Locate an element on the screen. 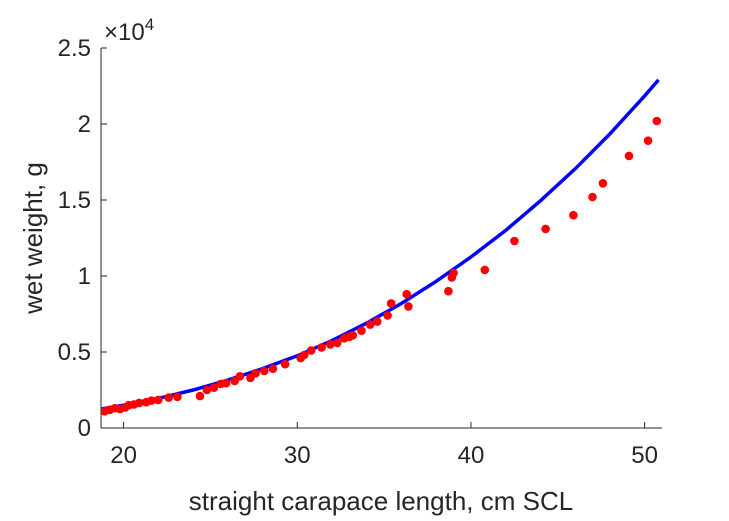 The width and height of the screenshot is (729, 521). y-exponent-times: ×10 is located at coordinates (124, 32).